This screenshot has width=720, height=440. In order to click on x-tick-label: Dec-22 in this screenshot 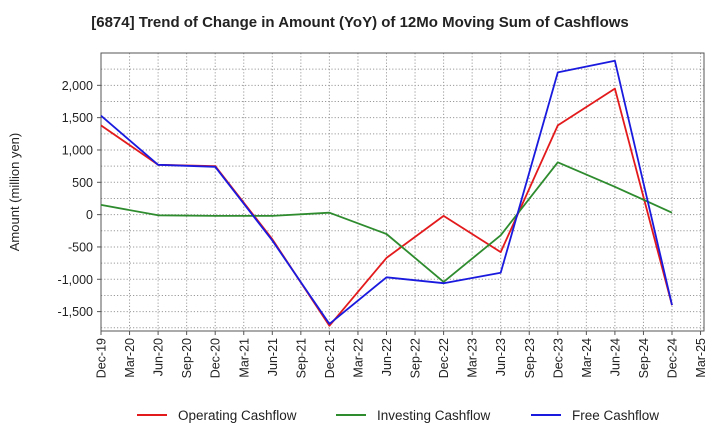, I will do `click(444, 358)`.